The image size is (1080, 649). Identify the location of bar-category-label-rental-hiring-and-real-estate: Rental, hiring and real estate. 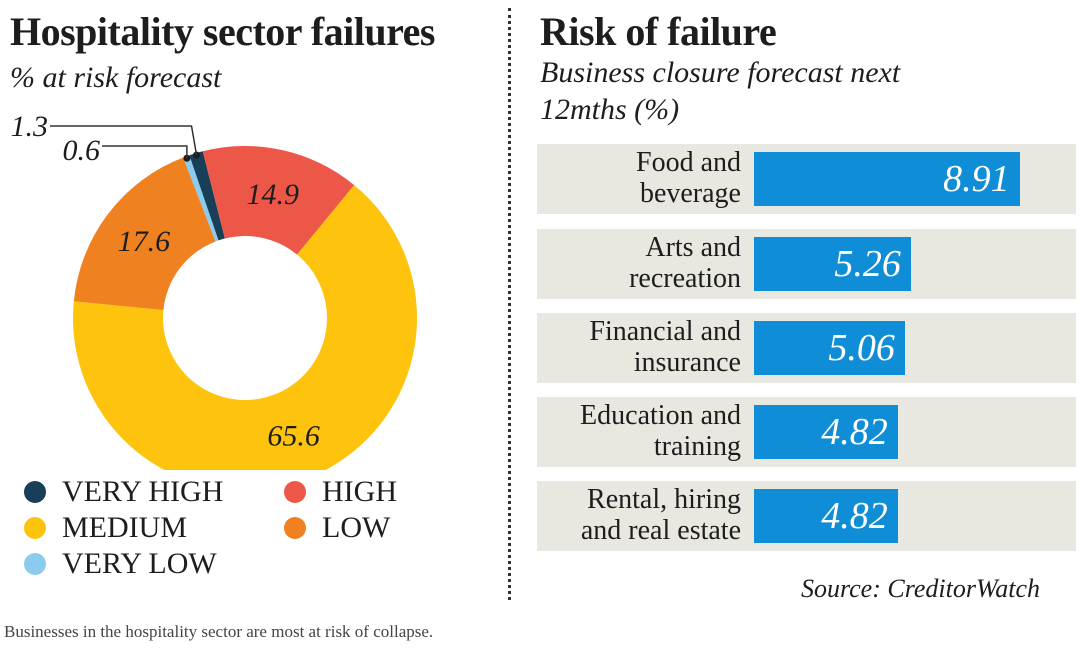
(639, 515).